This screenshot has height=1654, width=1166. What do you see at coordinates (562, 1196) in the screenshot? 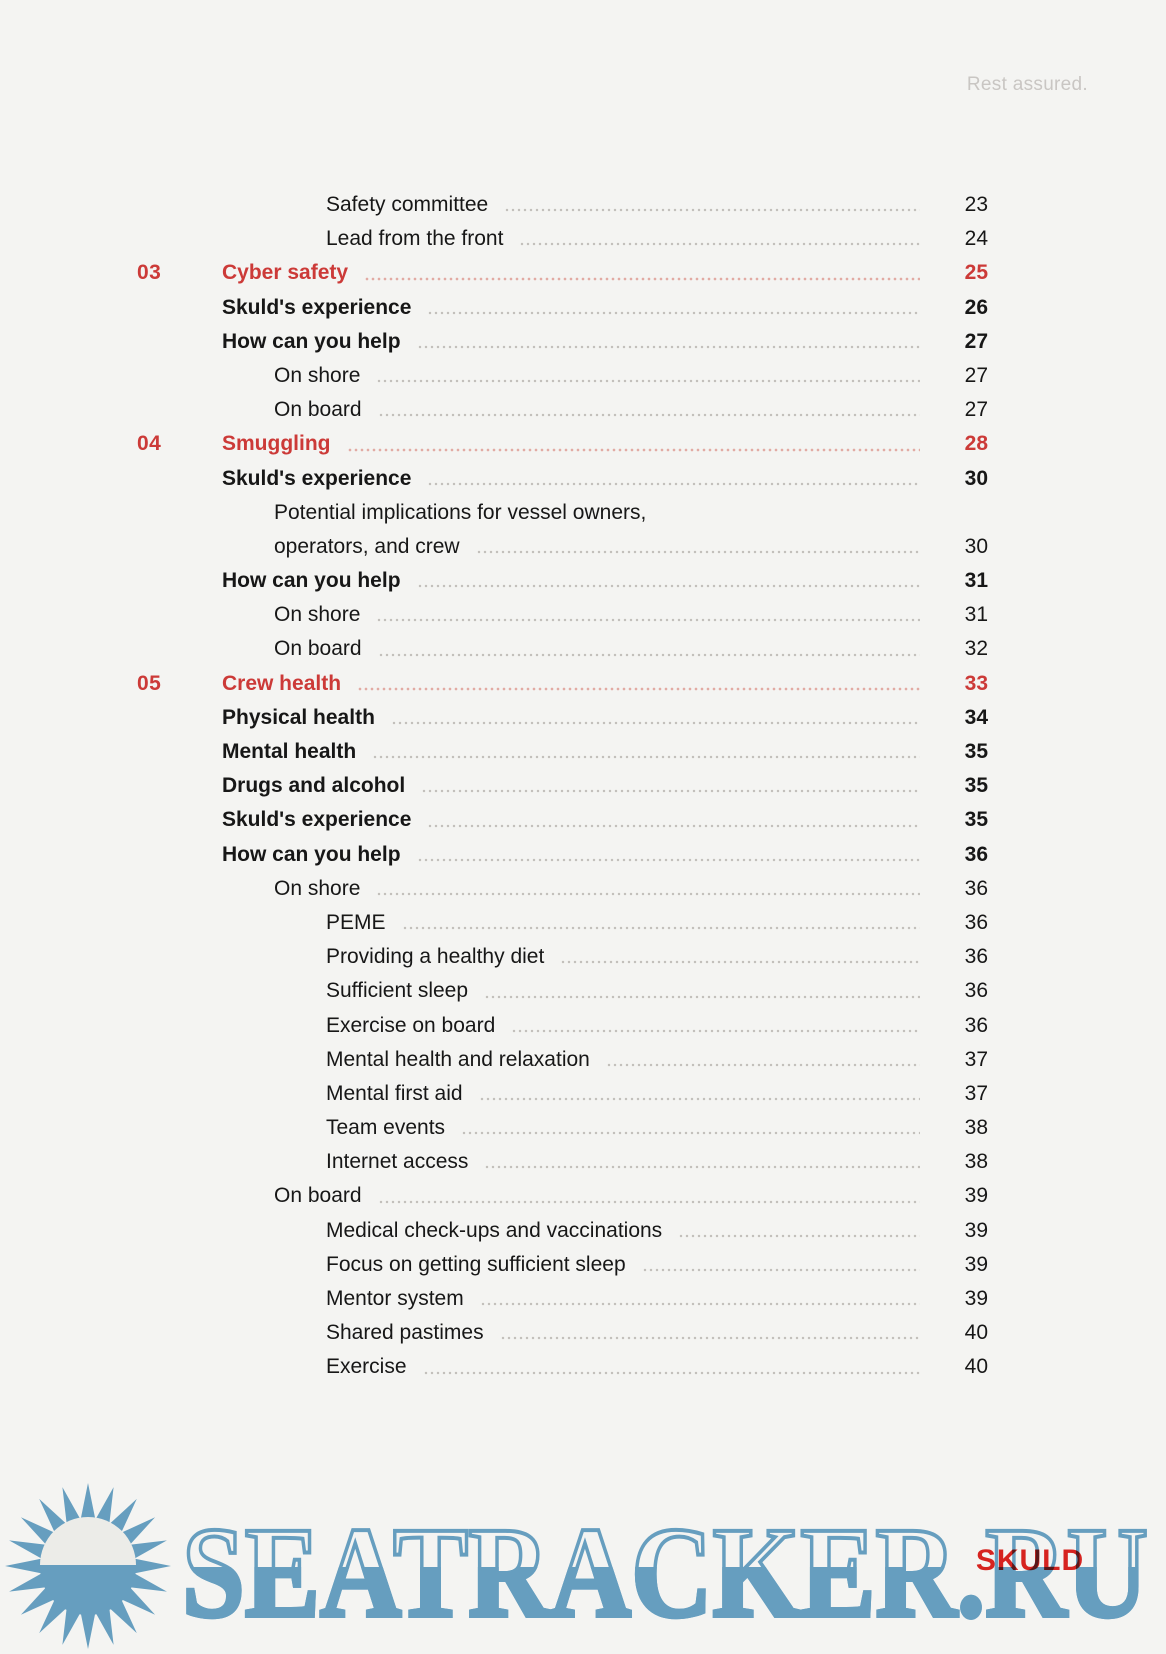
I see `toc-row: On board 39` at bounding box center [562, 1196].